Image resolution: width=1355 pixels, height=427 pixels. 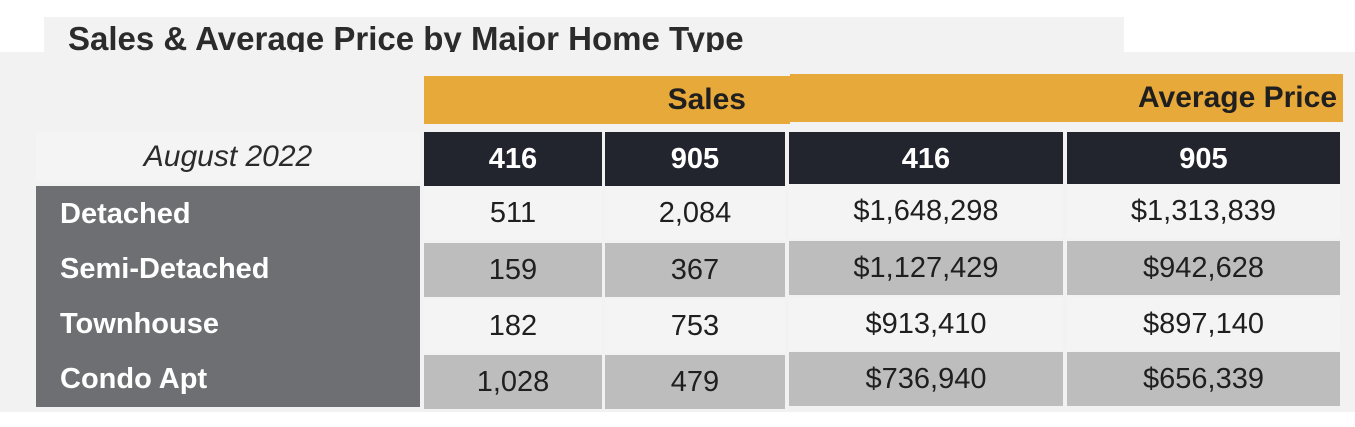 I want to click on column-header-sales-905: 905, so click(x=695, y=159).